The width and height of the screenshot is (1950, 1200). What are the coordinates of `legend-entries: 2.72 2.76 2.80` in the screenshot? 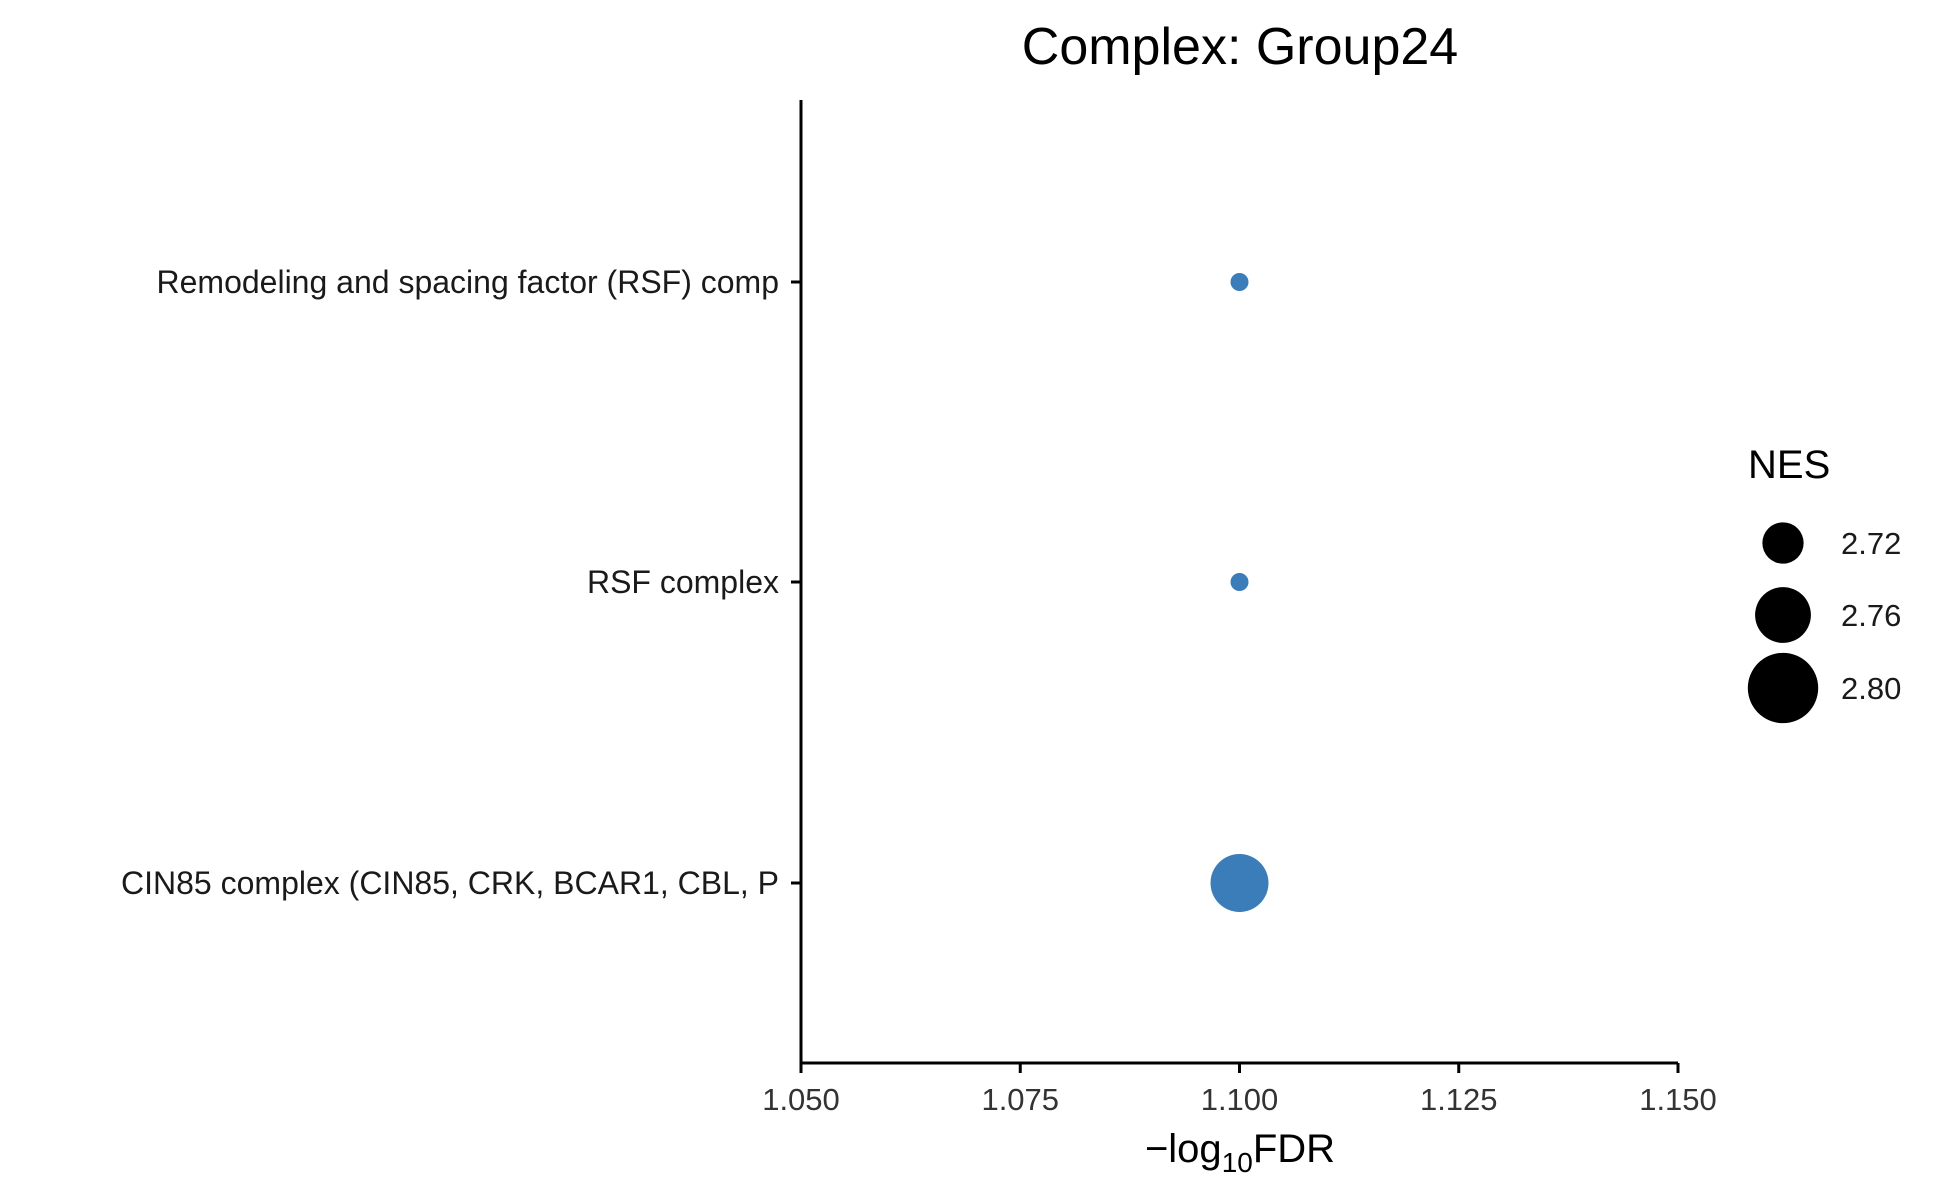 It's located at (1824, 623).